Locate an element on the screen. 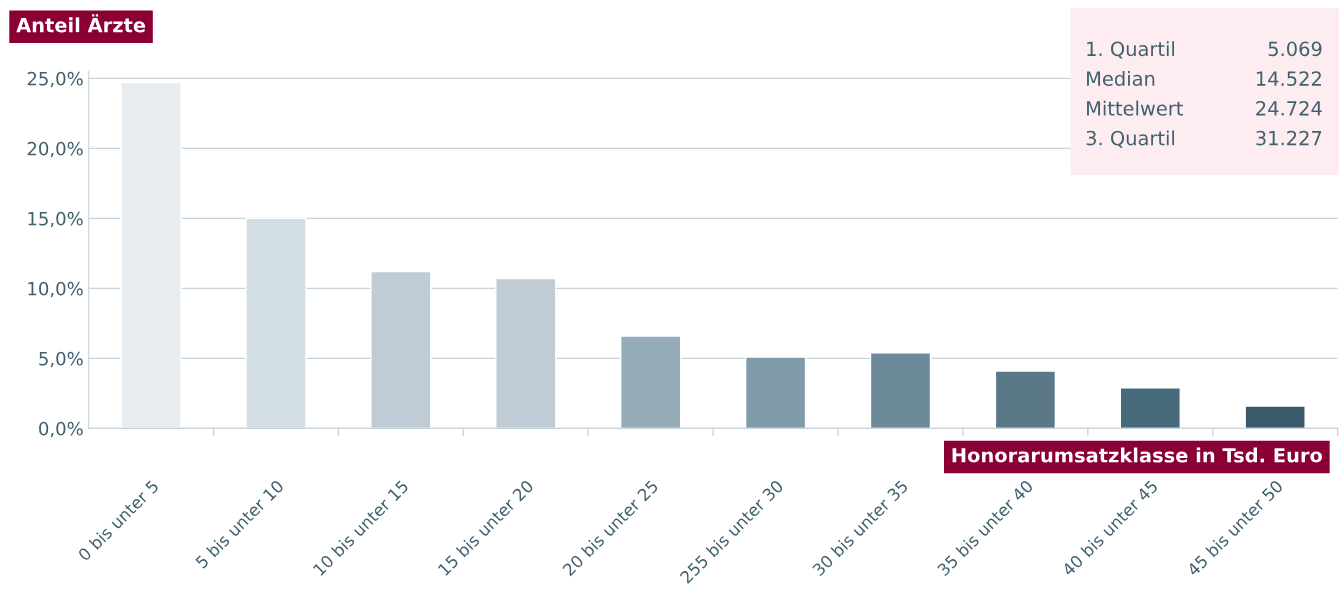 This screenshot has width=1343, height=595. y-tick-label: 0,0% is located at coordinates (61, 429).